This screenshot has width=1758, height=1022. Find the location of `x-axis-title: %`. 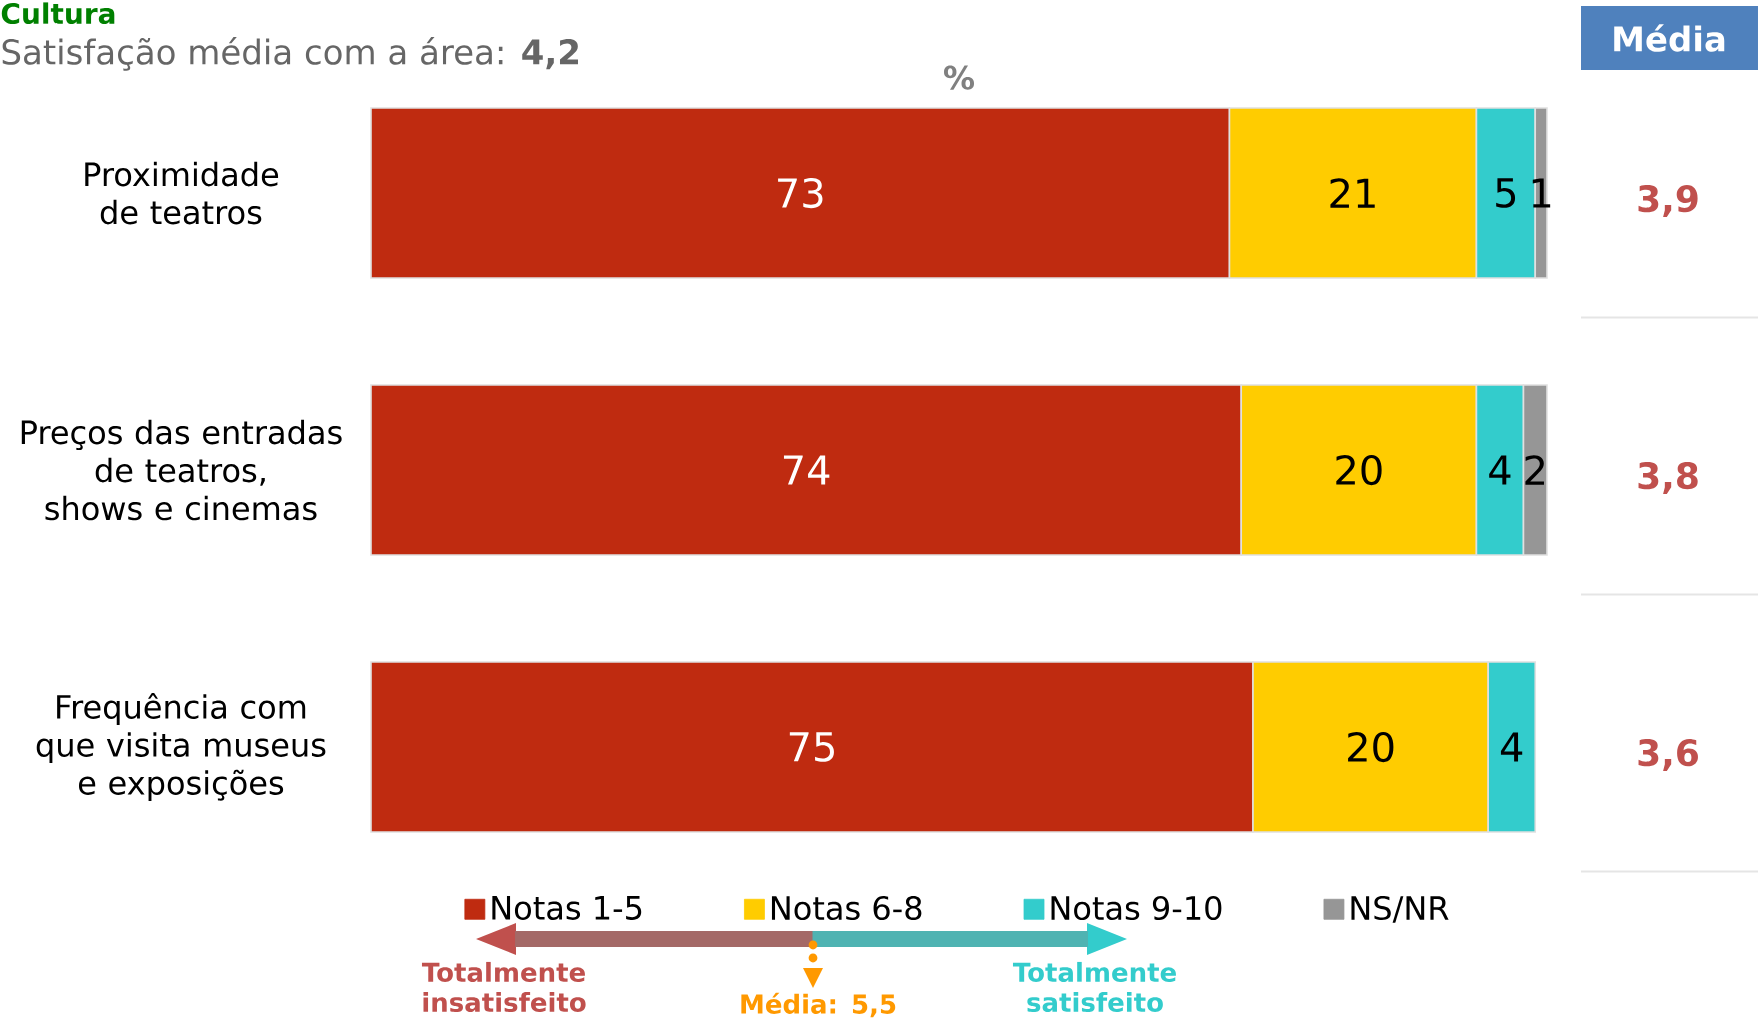

x-axis-title: % is located at coordinates (959, 77).